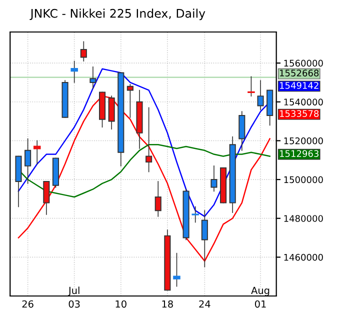 This screenshot has width=337, height=320. Describe the element at coordinates (303, 102) in the screenshot. I see `y-tick-label: 1540000` at that location.